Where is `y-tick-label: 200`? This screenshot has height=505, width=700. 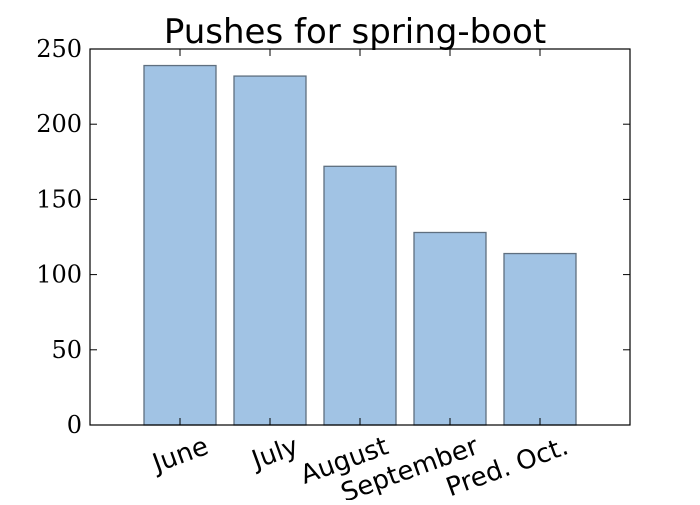 y-tick-label: 200 is located at coordinates (59, 124).